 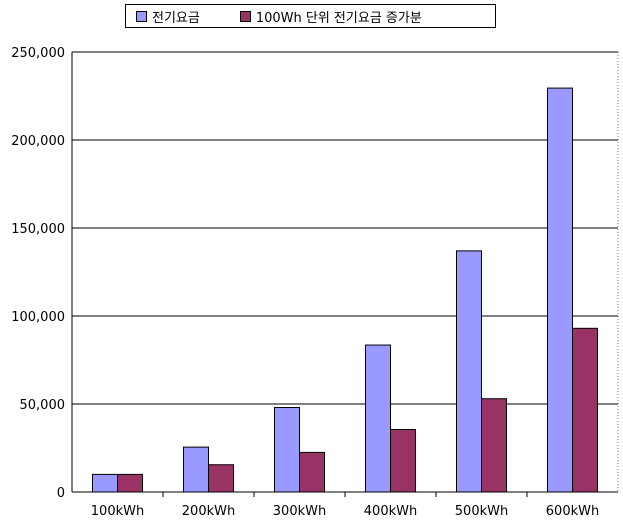 I want to click on y-tick-label: 150,000, so click(x=38, y=229).